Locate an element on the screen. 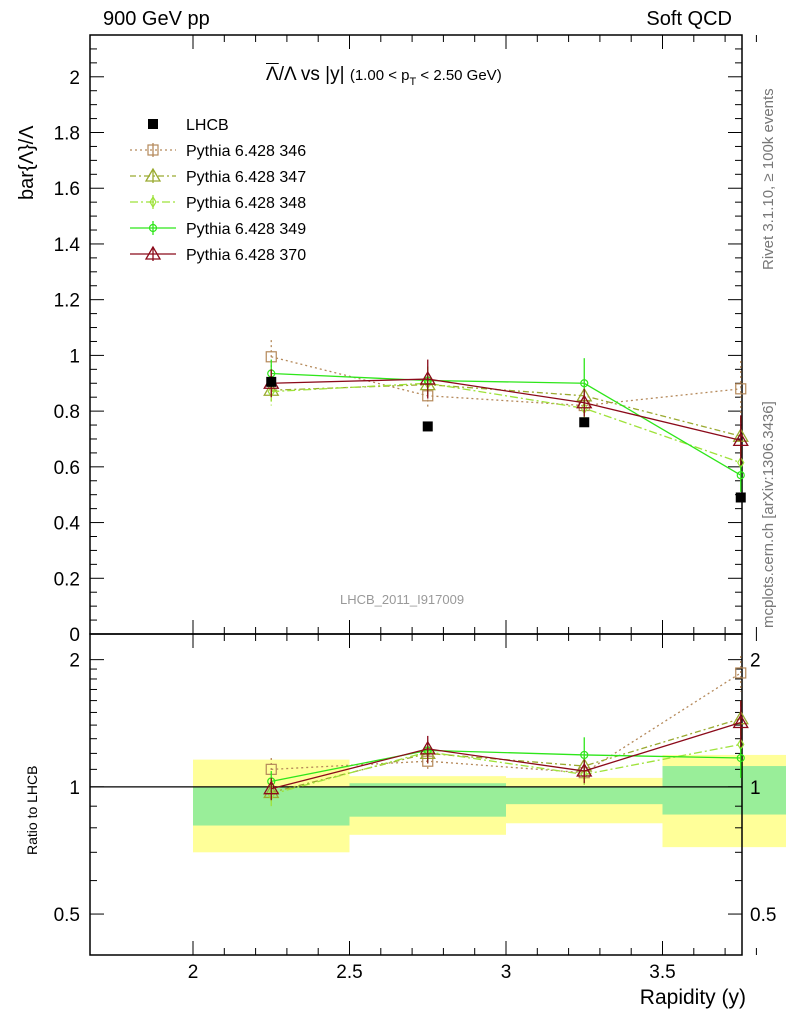 The image size is (786, 1024). title-lambda-bar: Λ is located at coordinates (272, 74).